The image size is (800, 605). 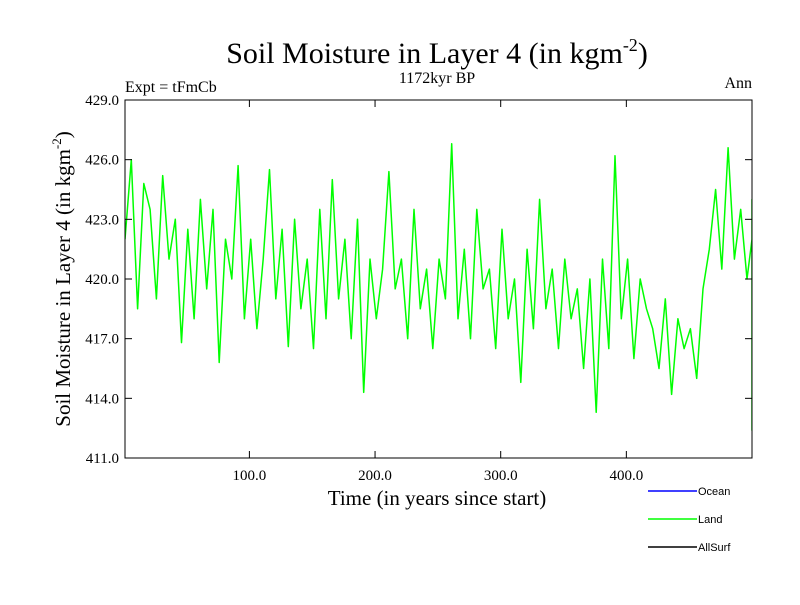 I want to click on chart-title-main: Soil Moisture in Layer 4 (in kgm, so click(x=424, y=53).